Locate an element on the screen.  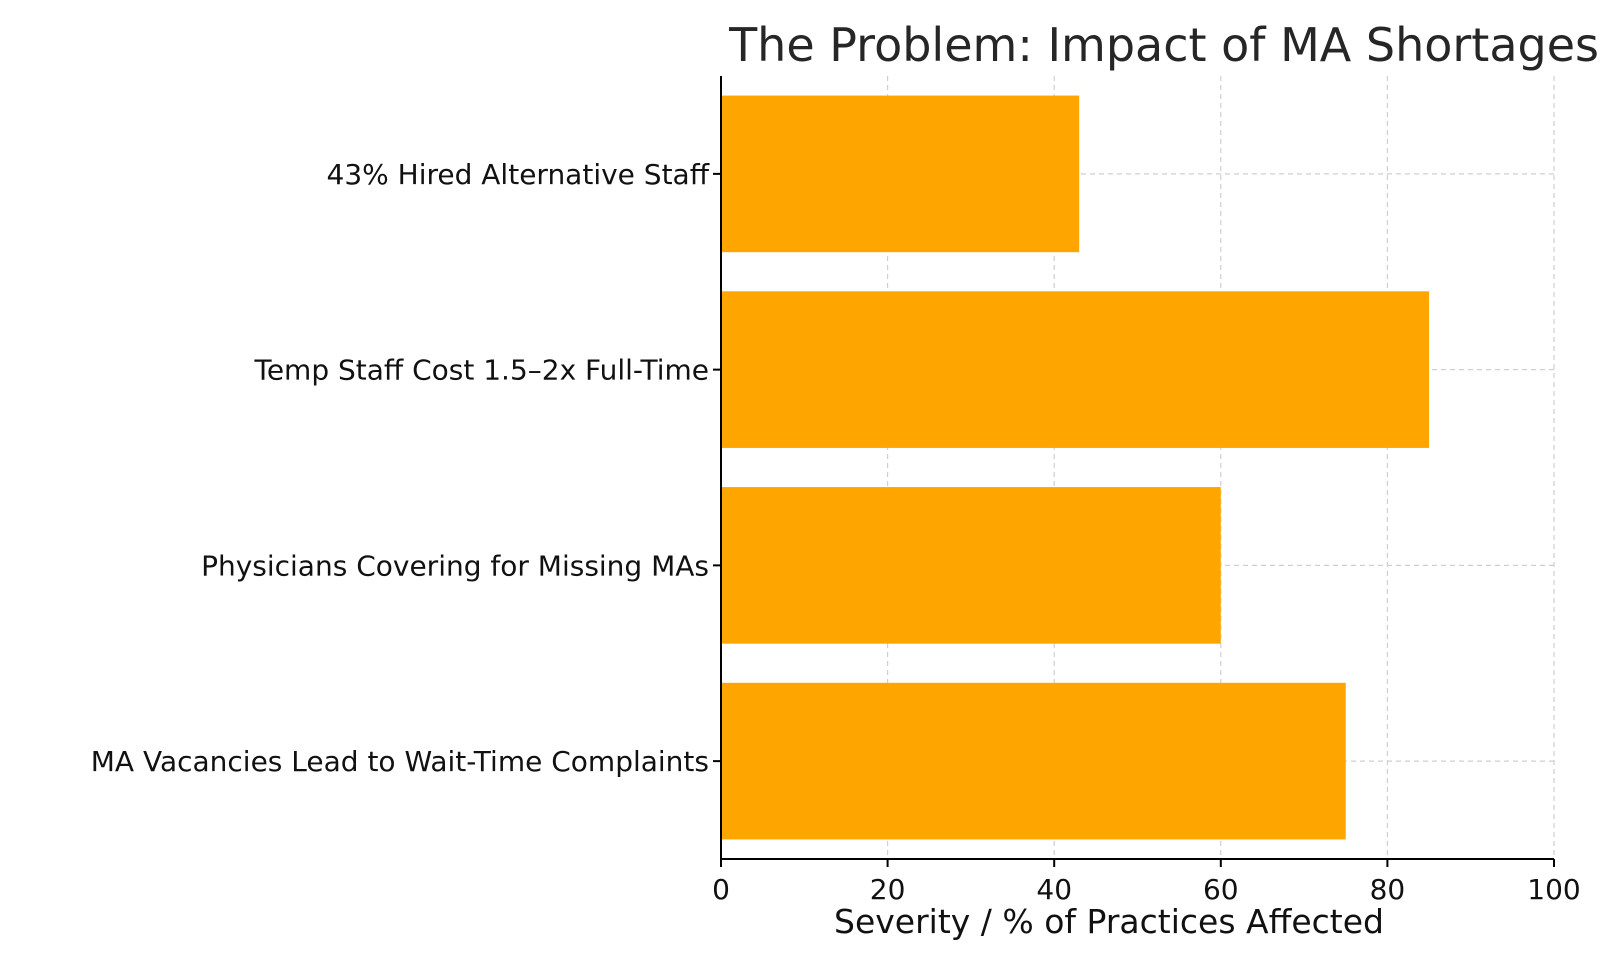
y-tick-label: 43% Hired Alternative Staff is located at coordinates (518, 174).